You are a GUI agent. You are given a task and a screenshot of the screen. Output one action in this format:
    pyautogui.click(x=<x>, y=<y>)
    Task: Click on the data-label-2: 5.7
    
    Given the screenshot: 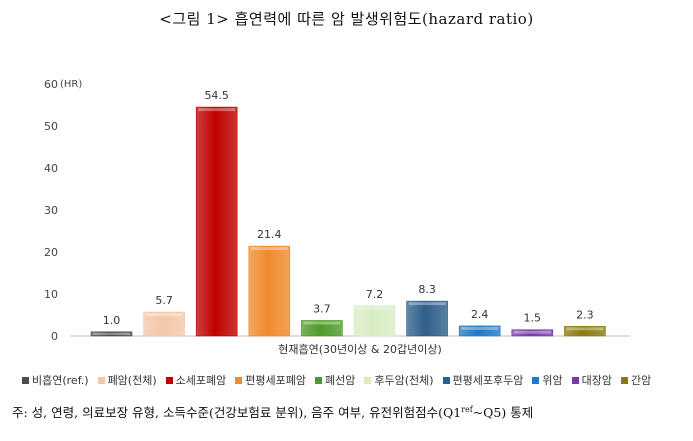 What is the action you would take?
    pyautogui.click(x=164, y=300)
    